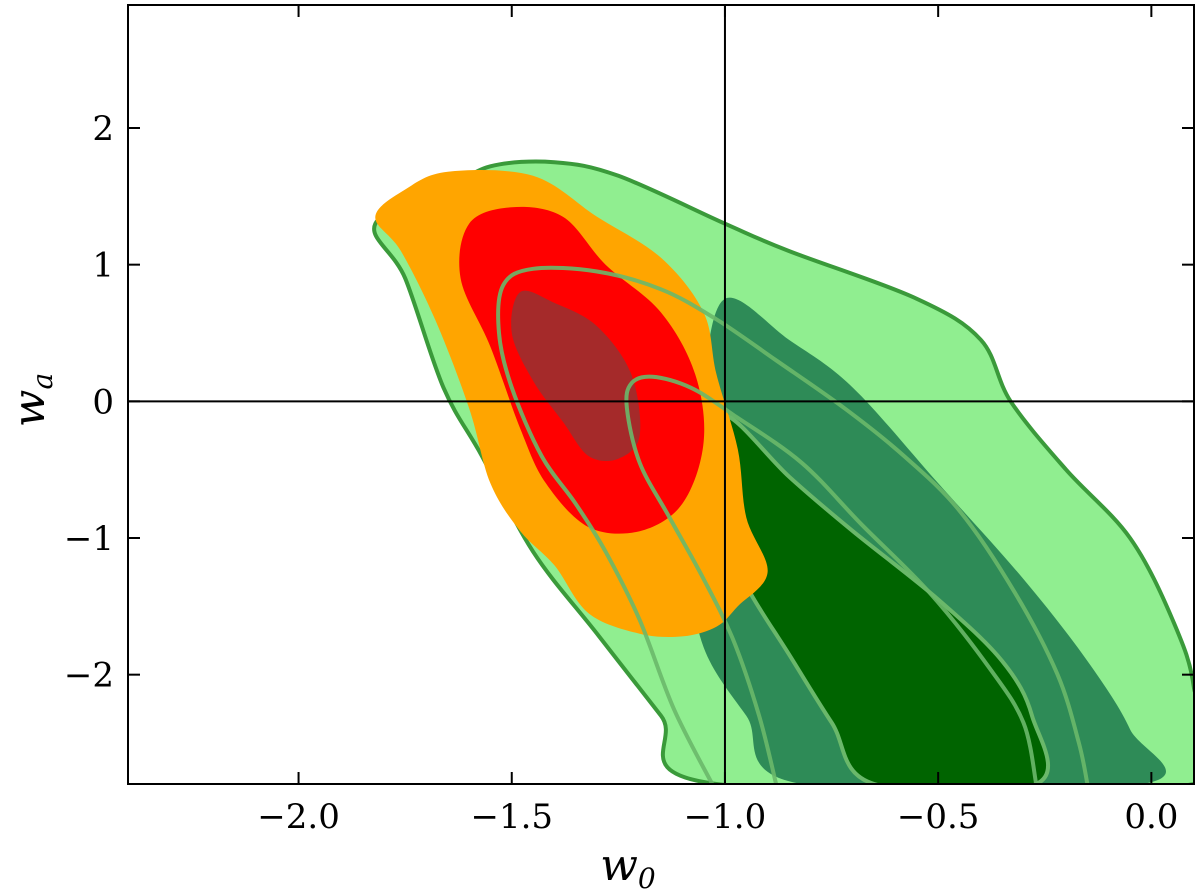  What do you see at coordinates (619, 865) in the screenshot?
I see `x-axis-title-main: w` at bounding box center [619, 865].